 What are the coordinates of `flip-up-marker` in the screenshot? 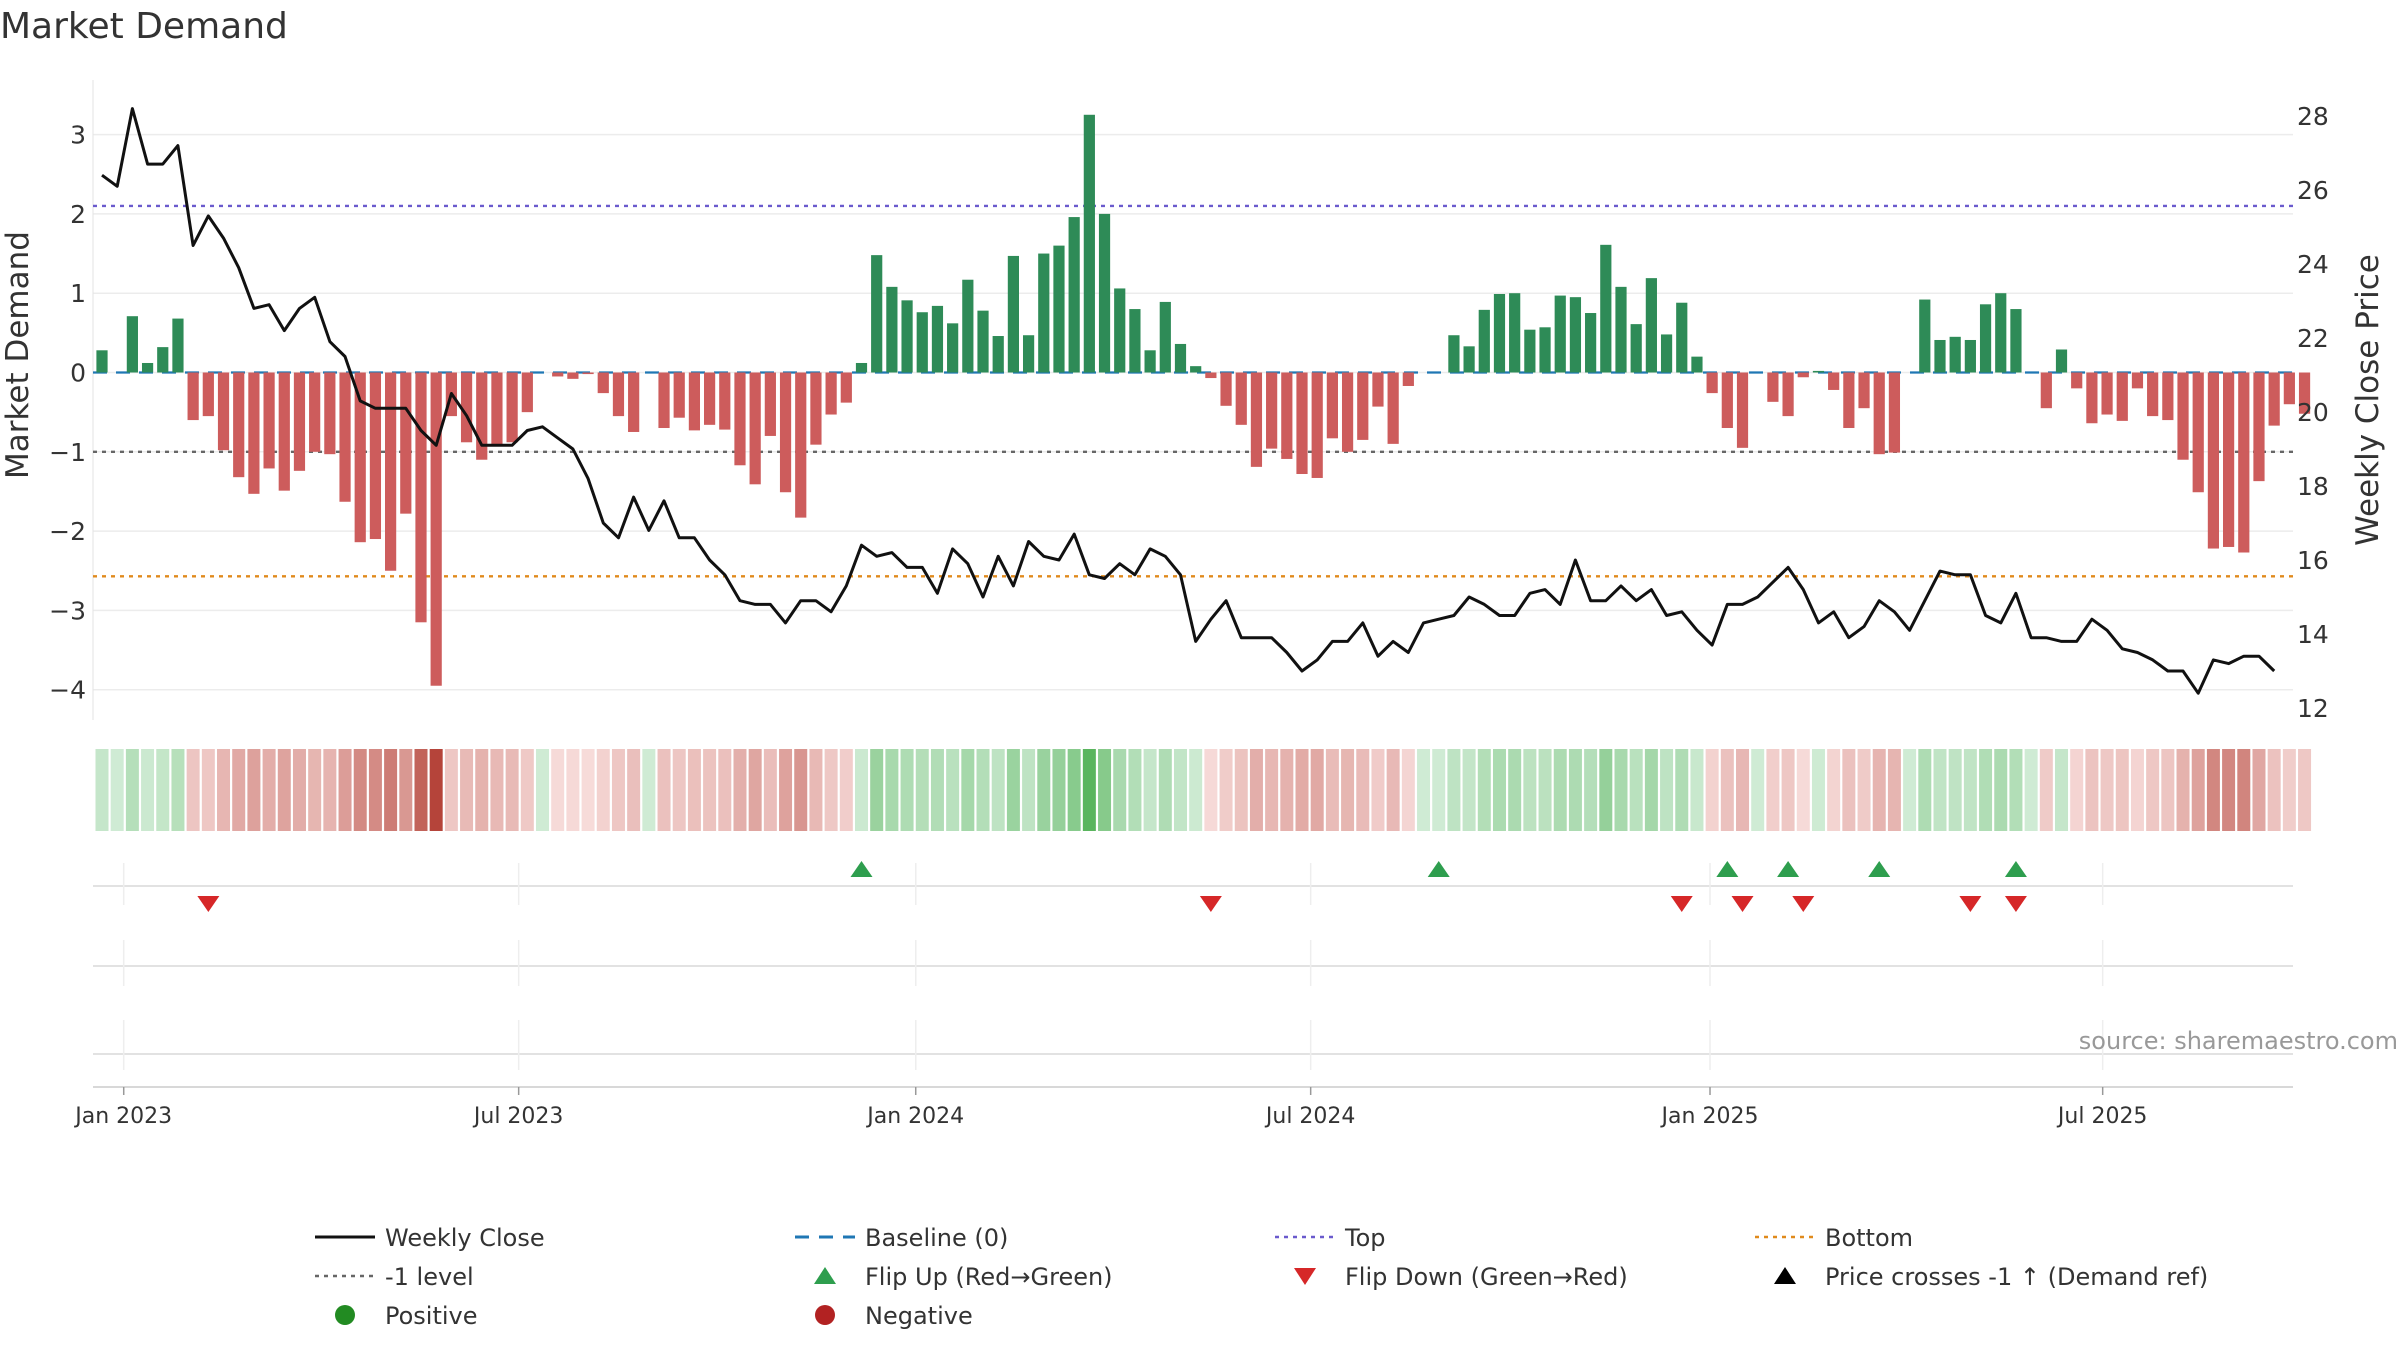 It's located at (1788, 869).